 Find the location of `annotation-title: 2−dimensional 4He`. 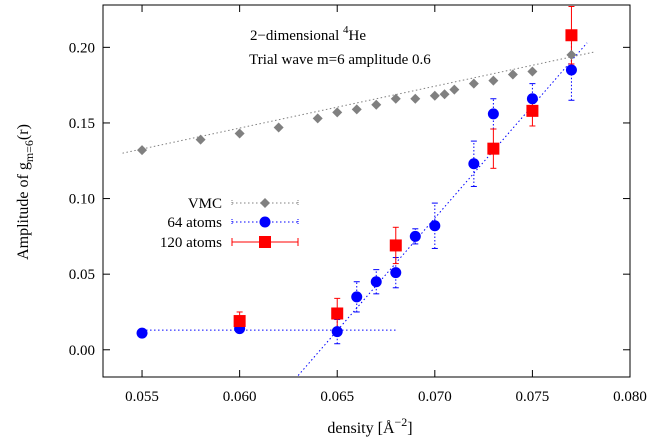

annotation-title: 2−dimensional 4He is located at coordinates (308, 34).